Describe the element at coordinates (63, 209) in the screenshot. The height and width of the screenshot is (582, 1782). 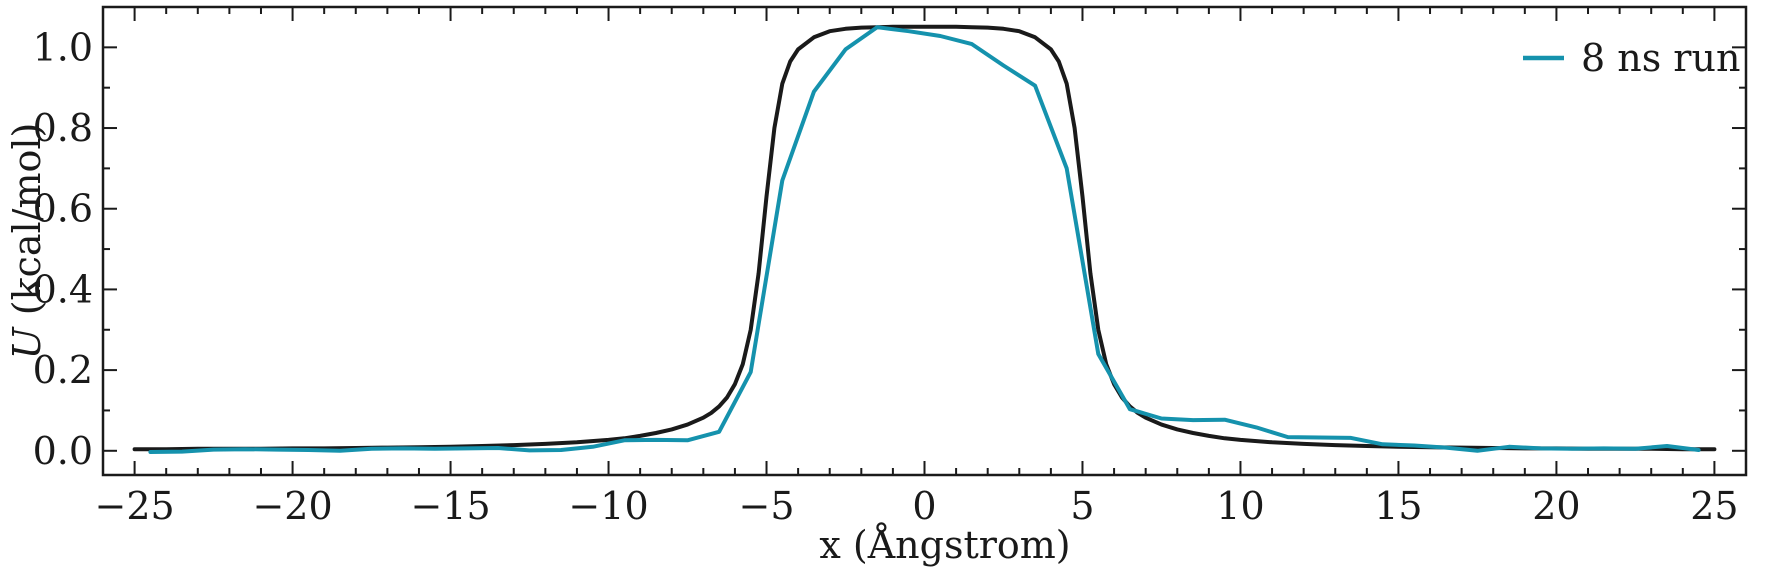
I see `y-tick-label: 0.6` at that location.